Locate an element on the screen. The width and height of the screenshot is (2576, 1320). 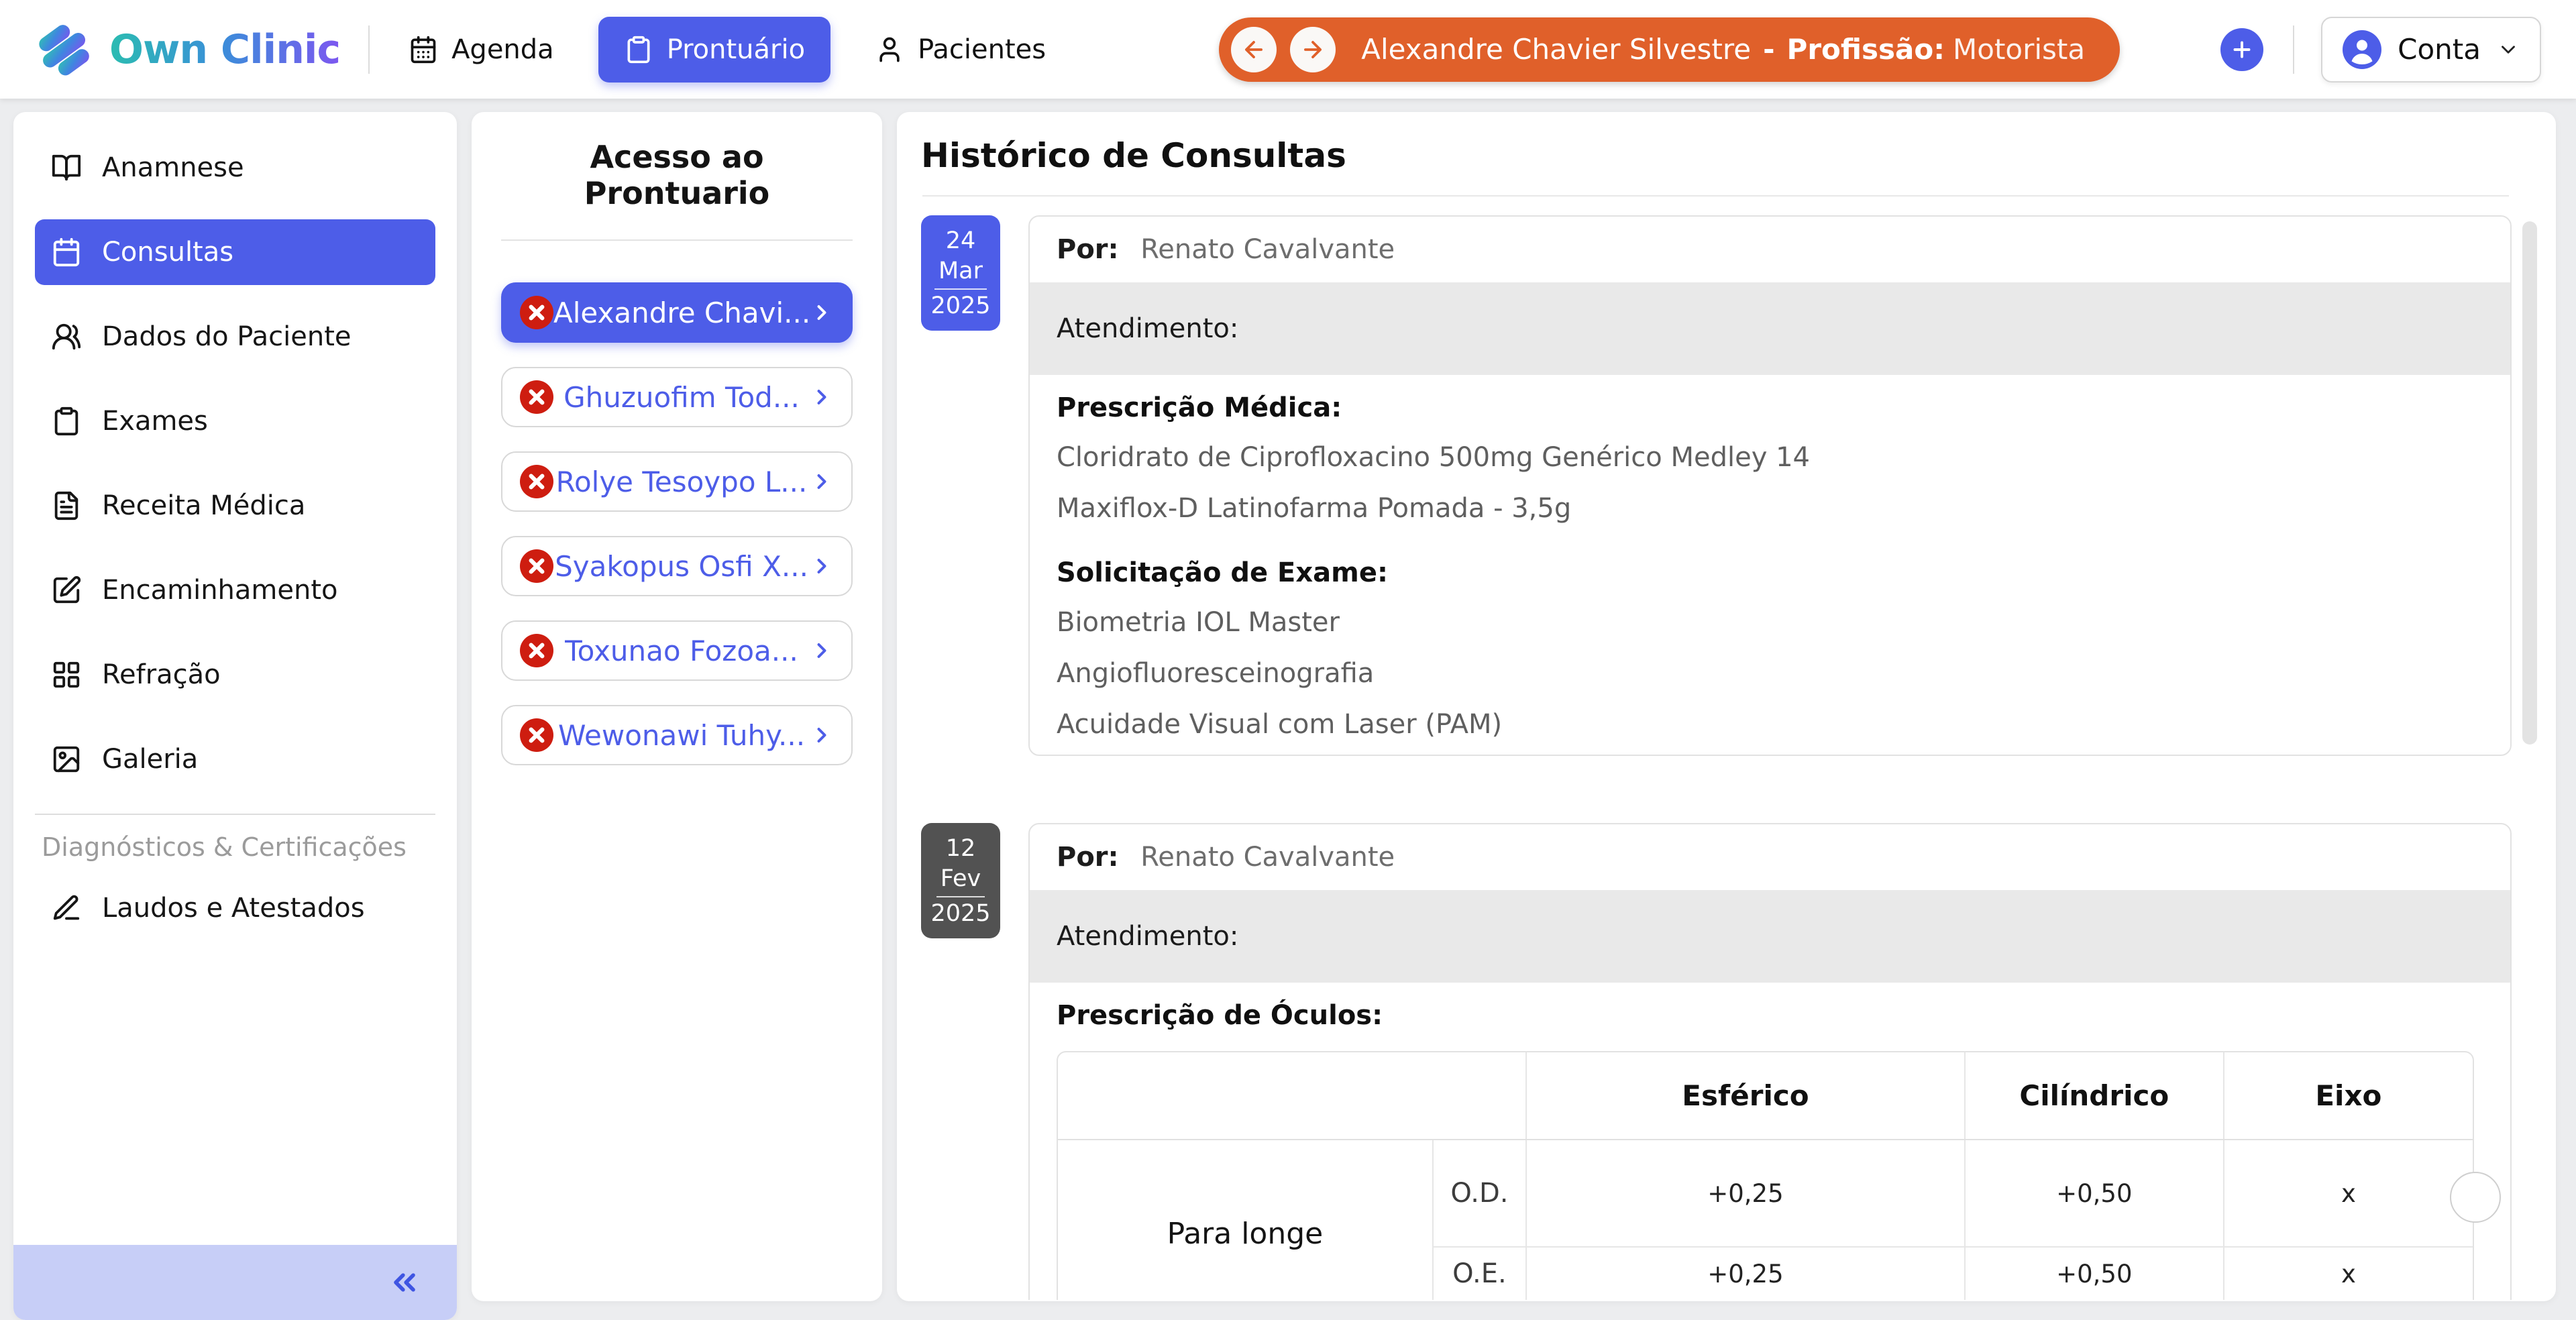
consultation-body: Prescrição de Óculos: Esférico is located at coordinates (1770, 1150).